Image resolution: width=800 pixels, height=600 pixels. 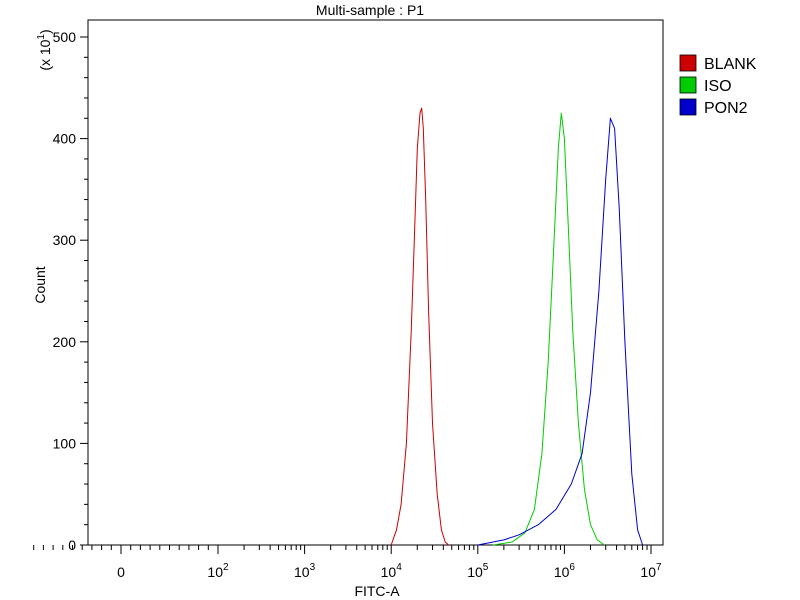 I want to click on legend-label-blank: BLANK, so click(x=730, y=64).